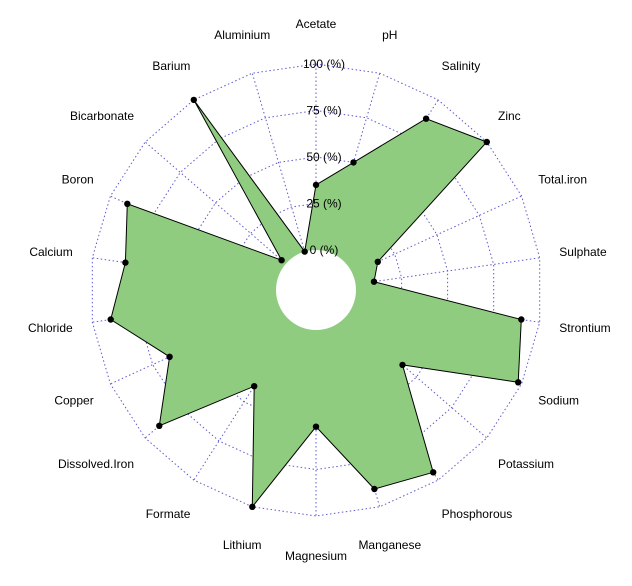  What do you see at coordinates (584, 328) in the screenshot?
I see `axis-label-strontium: Strontium` at bounding box center [584, 328].